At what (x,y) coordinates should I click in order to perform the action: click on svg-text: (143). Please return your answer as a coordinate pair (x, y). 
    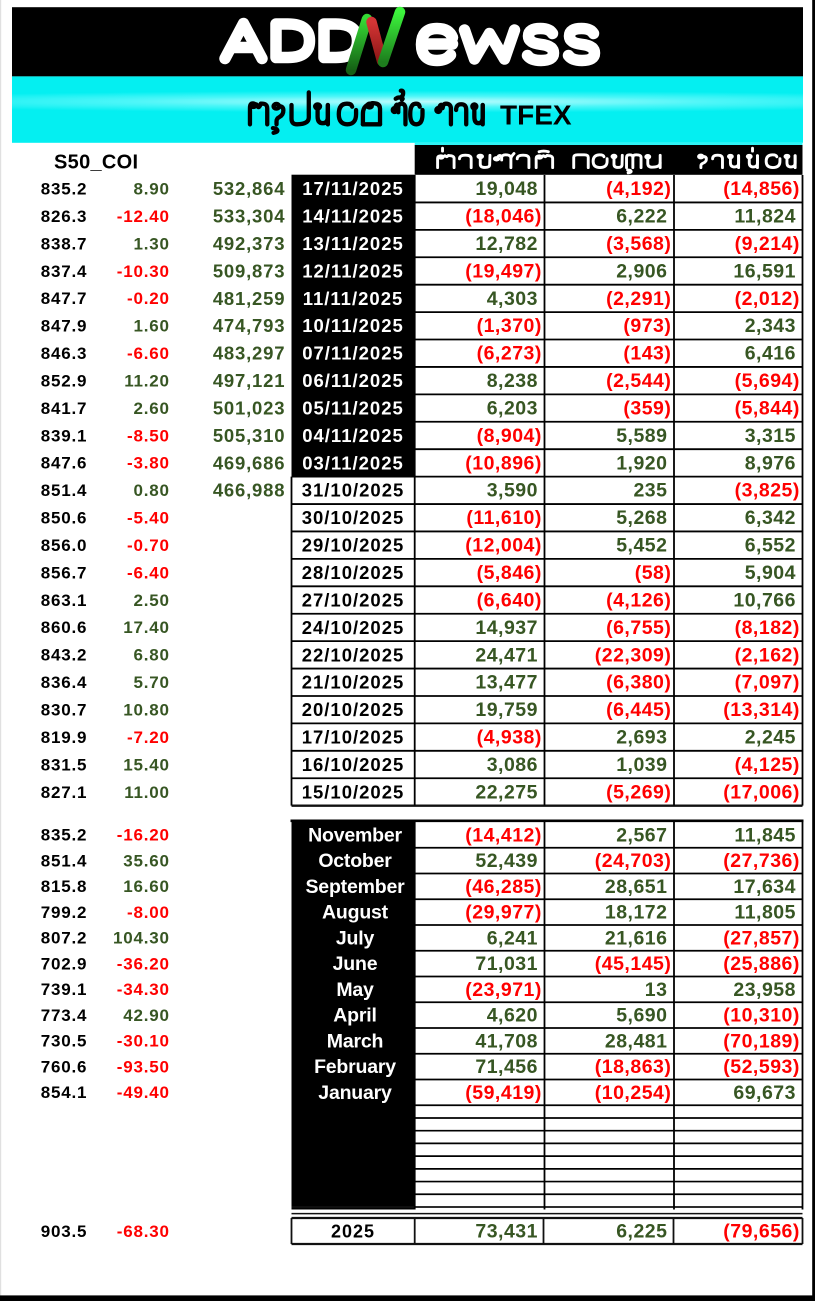
    Looking at the image, I should click on (647, 354).